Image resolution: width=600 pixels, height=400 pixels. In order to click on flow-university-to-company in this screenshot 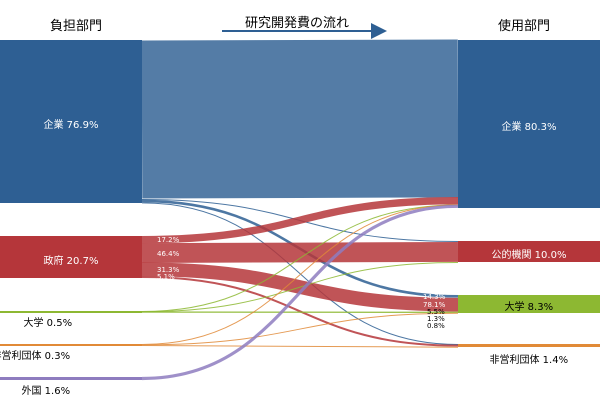, I will do `click(300, 258)`.